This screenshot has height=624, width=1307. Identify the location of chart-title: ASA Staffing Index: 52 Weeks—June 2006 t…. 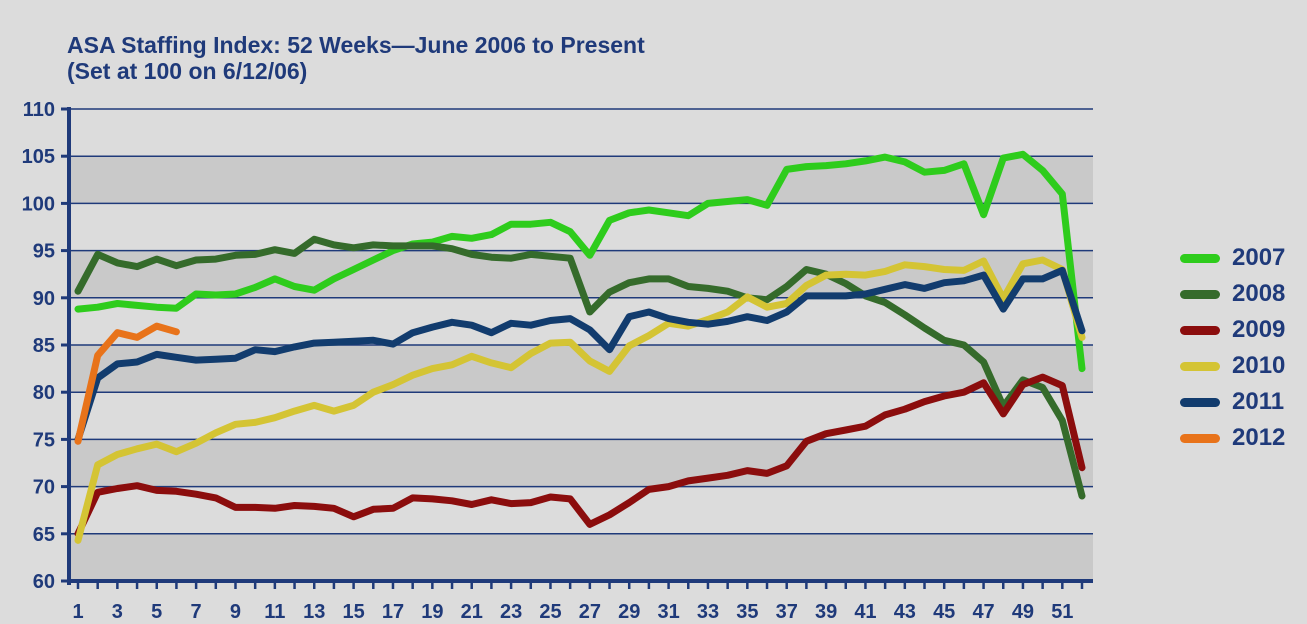
(356, 45).